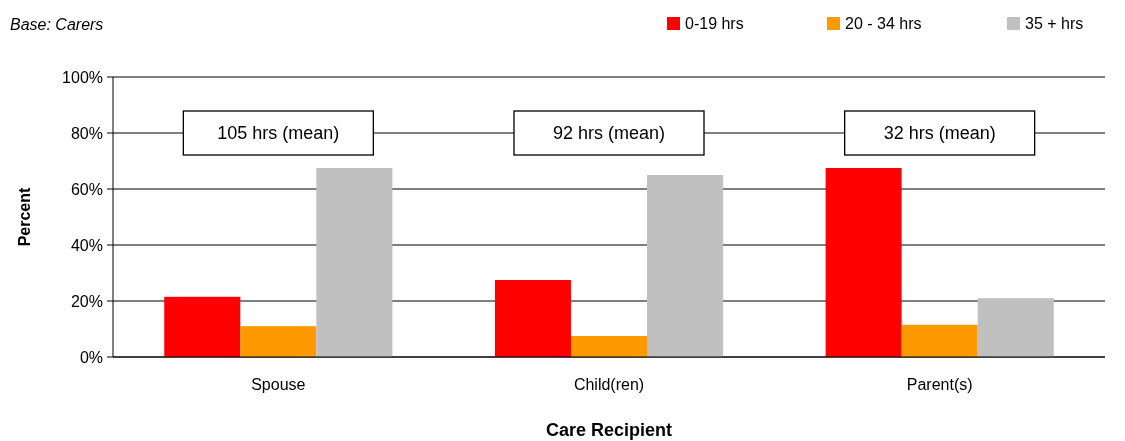 This screenshot has height=441, width=1125. Describe the element at coordinates (57, 24) in the screenshot. I see `chart-subtitle: Base: Carers` at that location.